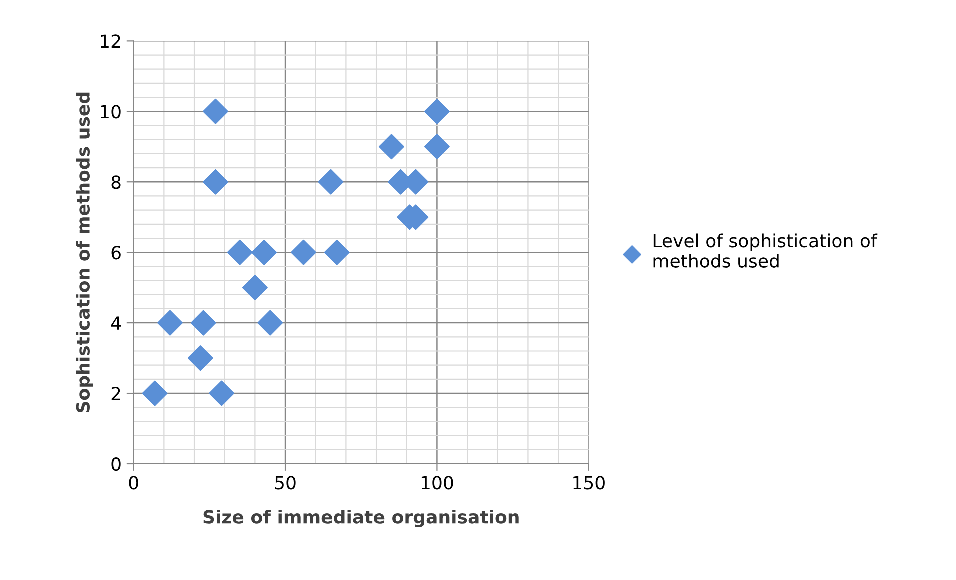 The image size is (956, 580). Describe the element at coordinates (438, 483) in the screenshot. I see `x-tick-label: 100` at that location.